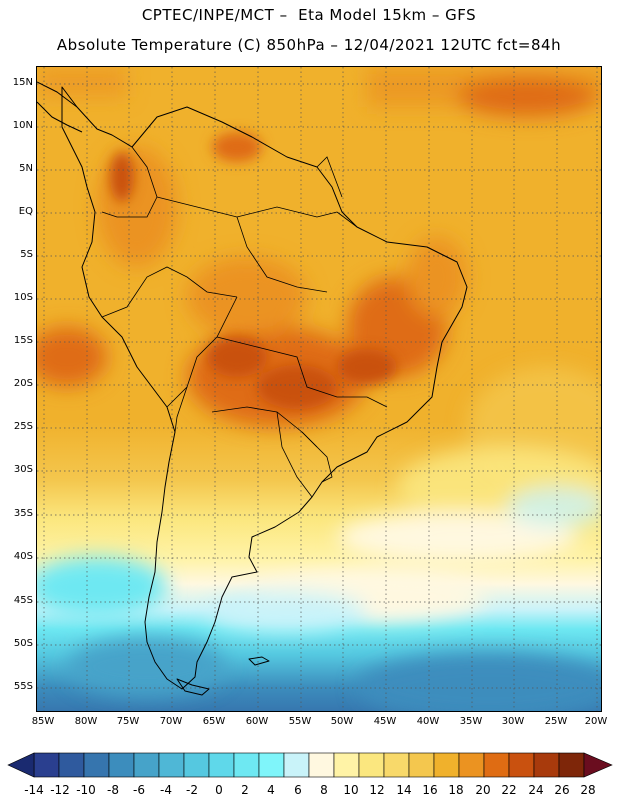 This screenshot has width=618, height=800. I want to click on lon-label-50w: 50W, so click(342, 721).